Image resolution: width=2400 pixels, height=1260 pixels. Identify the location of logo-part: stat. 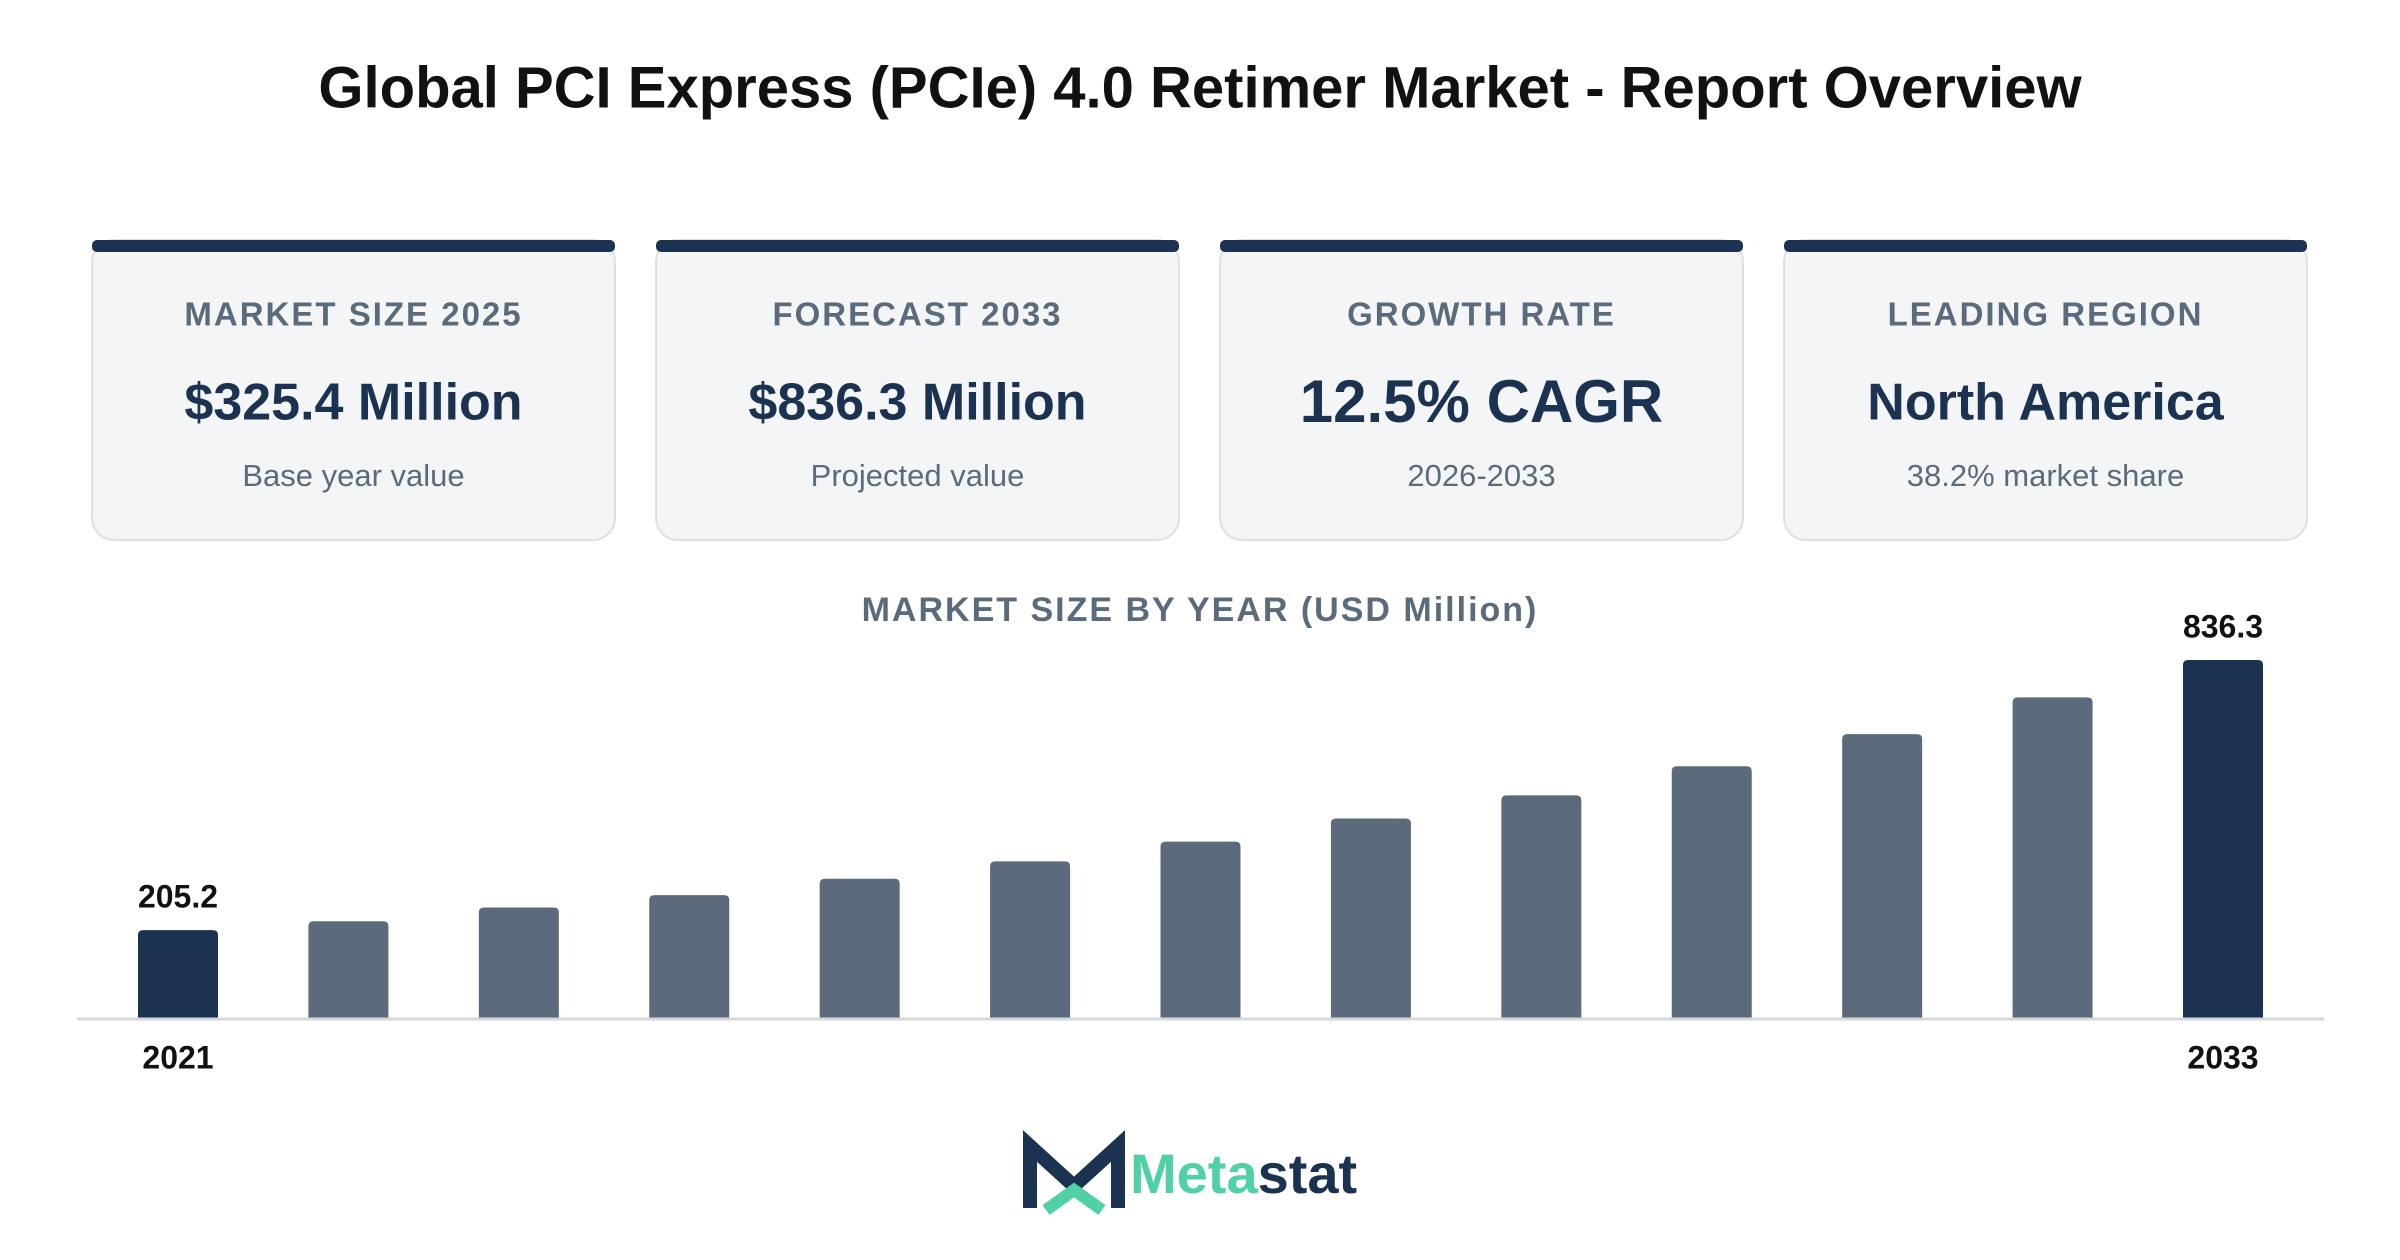
(1308, 1173).